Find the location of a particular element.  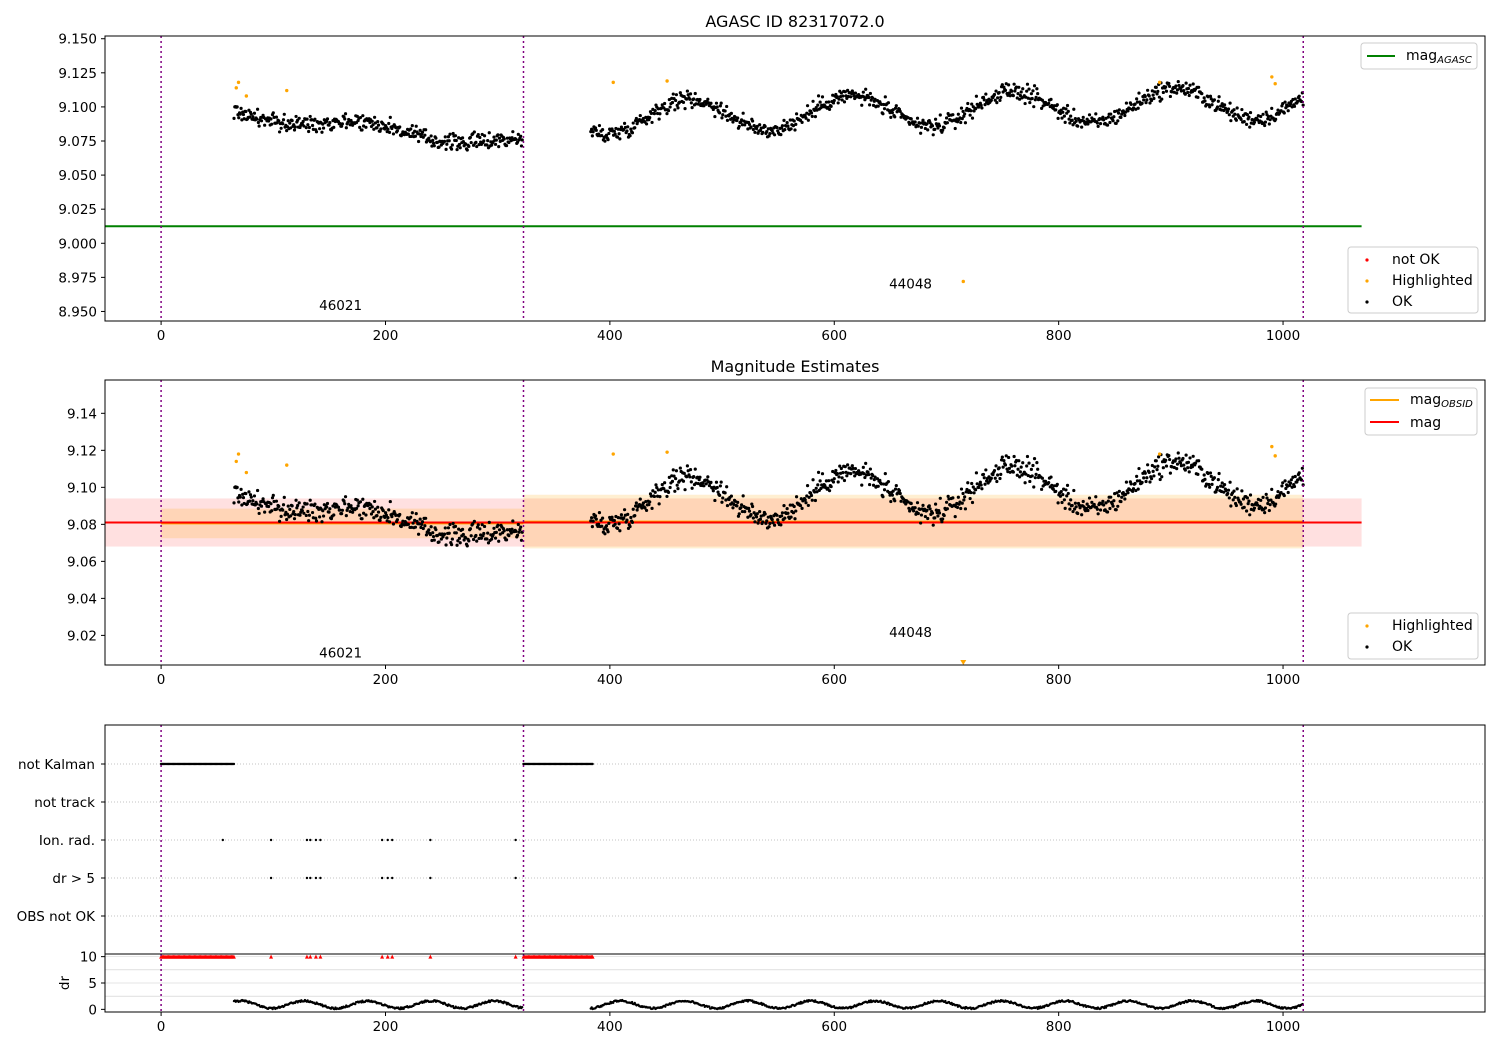

y-tick-label: 8.950 is located at coordinates (77, 312).